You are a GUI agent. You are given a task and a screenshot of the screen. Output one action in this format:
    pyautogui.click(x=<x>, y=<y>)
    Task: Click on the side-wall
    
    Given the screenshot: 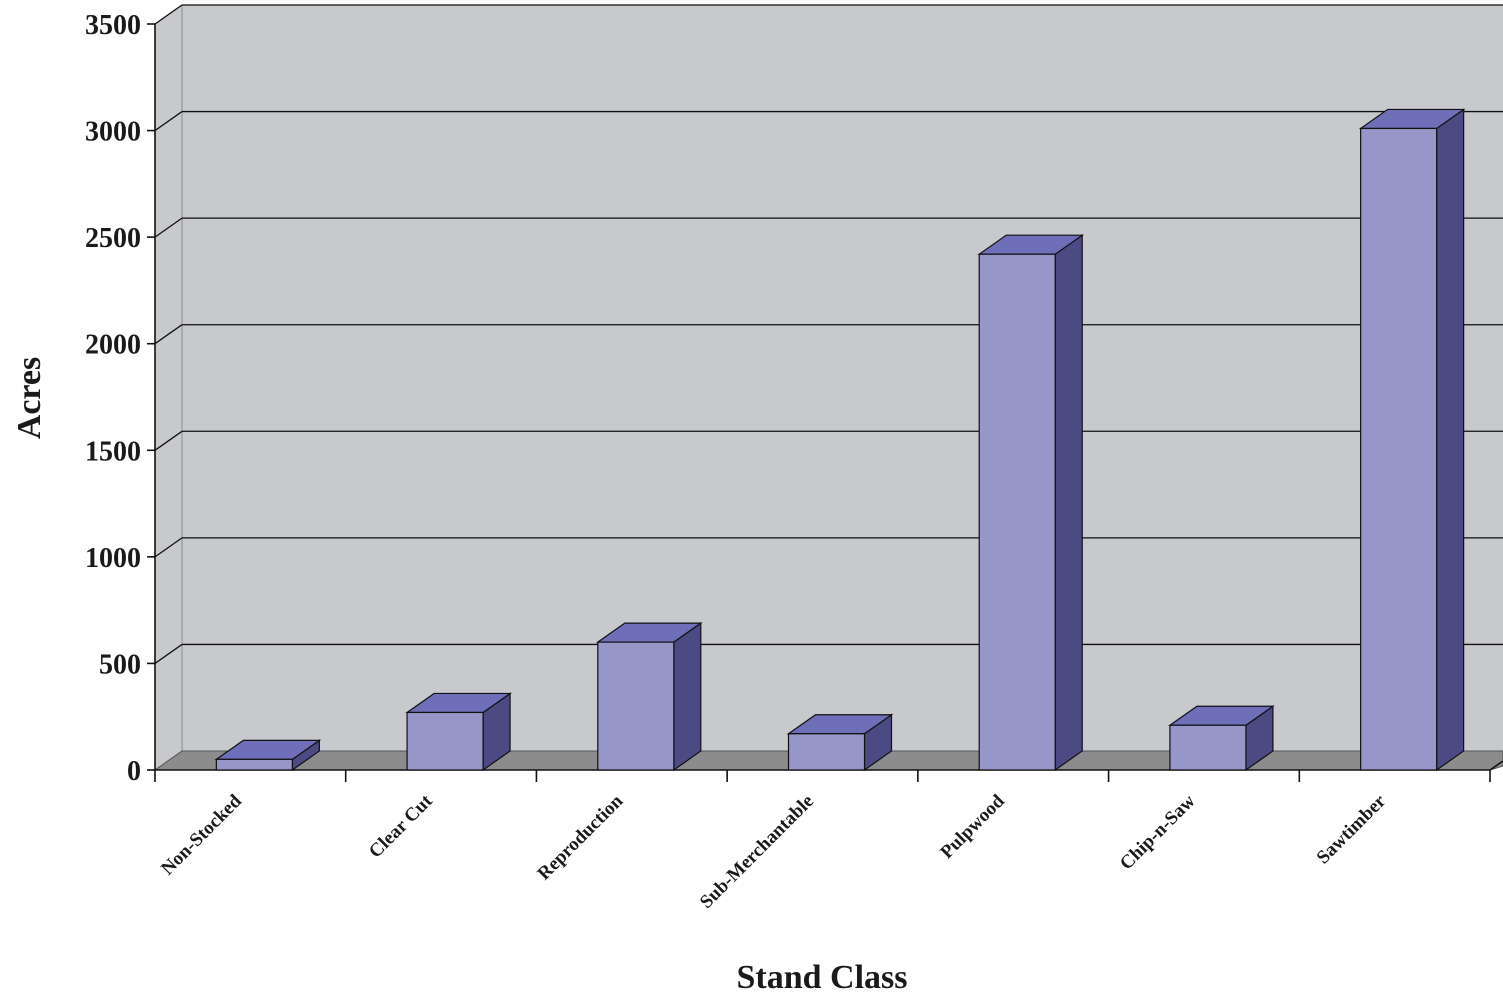 What is the action you would take?
    pyautogui.click(x=168, y=387)
    